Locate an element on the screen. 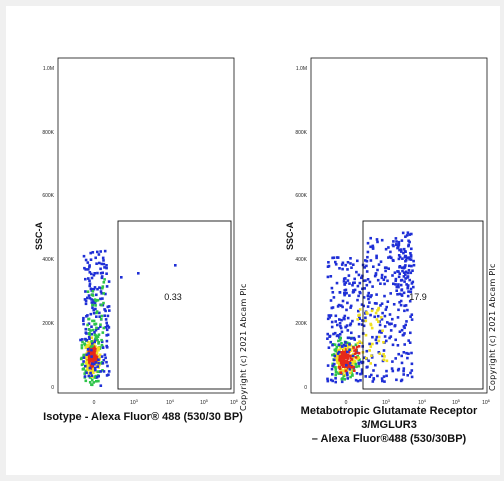  xtick-label: 10³ is located at coordinates (134, 402).